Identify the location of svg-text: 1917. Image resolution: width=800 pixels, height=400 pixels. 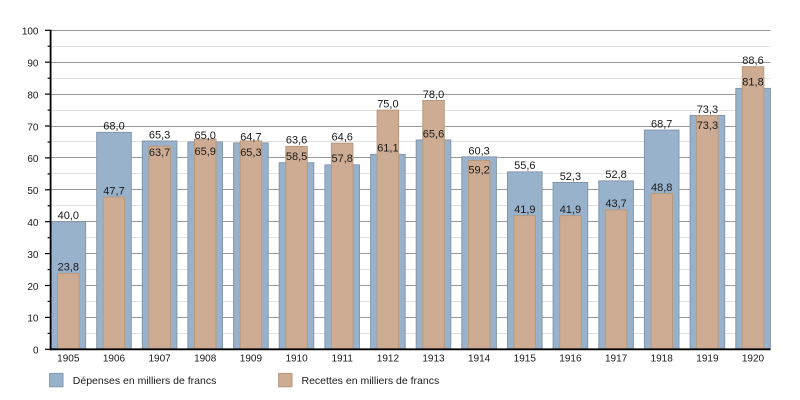
(616, 359).